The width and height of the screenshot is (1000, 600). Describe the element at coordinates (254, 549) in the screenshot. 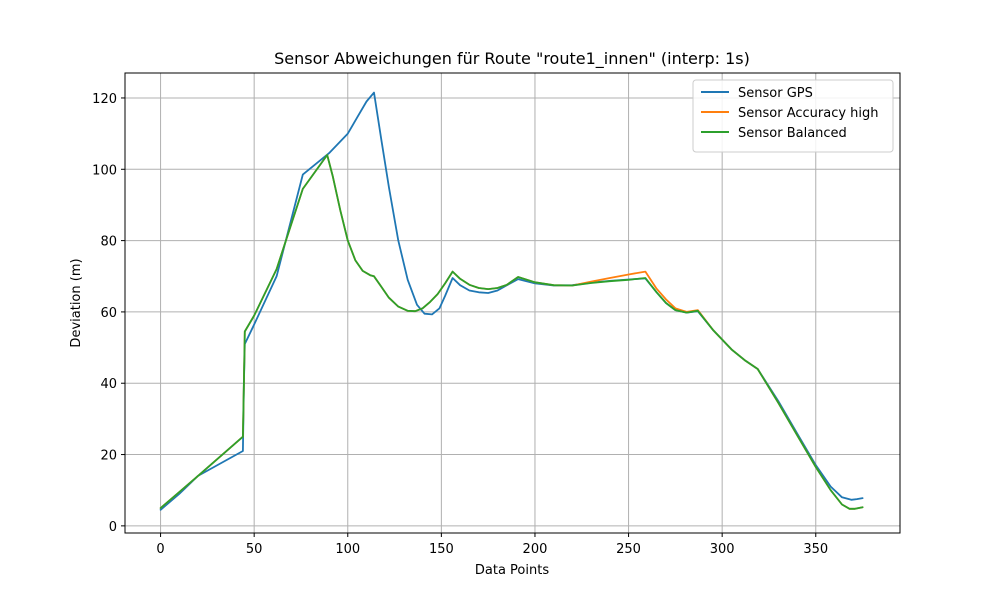

I see `x-tick-label: 50` at that location.